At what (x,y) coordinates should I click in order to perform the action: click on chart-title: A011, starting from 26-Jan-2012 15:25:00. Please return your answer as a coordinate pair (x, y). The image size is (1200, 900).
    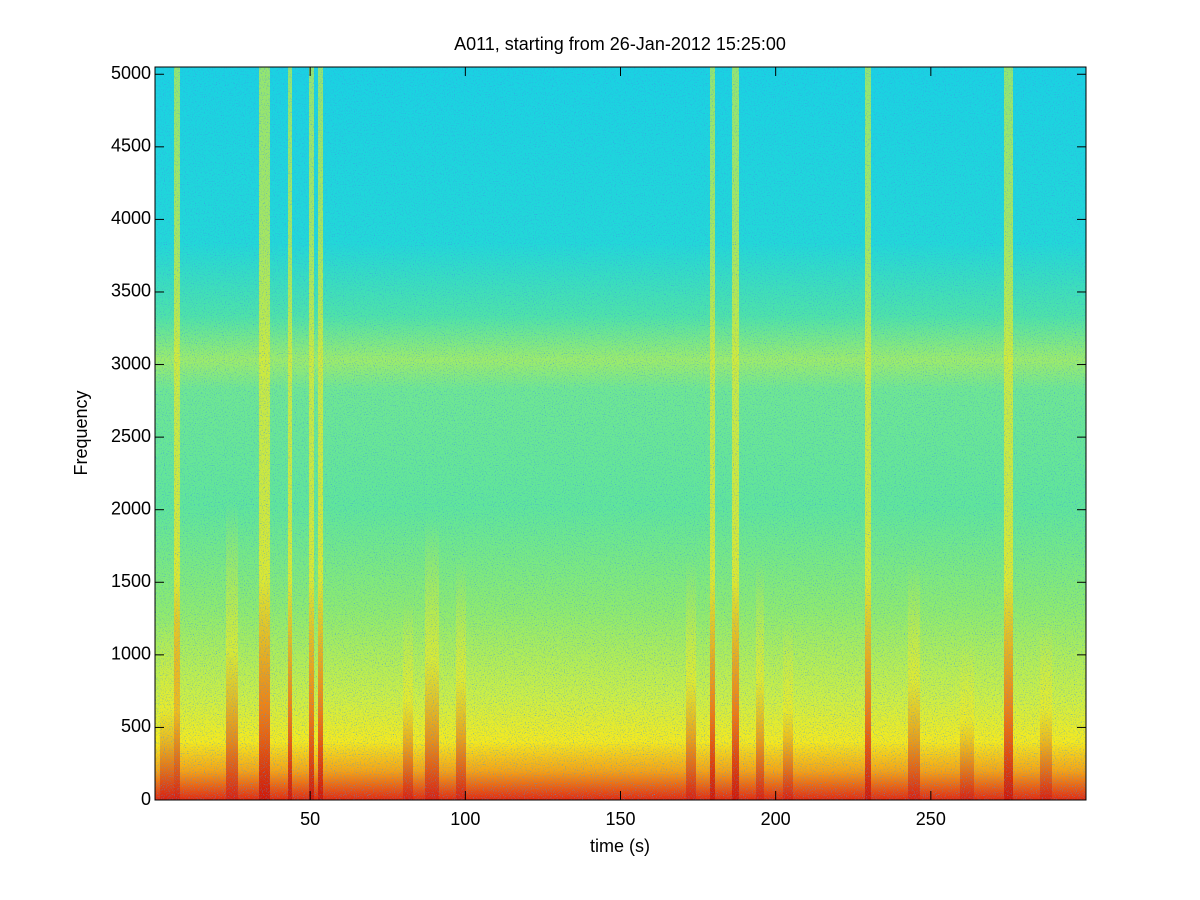
    Looking at the image, I should click on (620, 44).